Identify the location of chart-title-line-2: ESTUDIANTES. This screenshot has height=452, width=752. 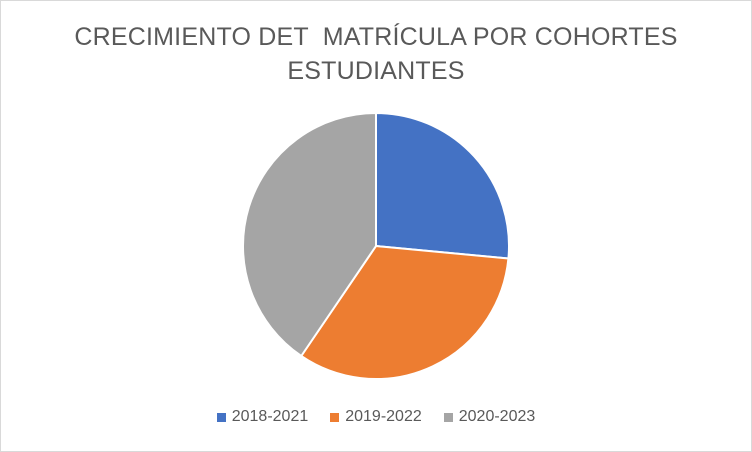
(376, 71).